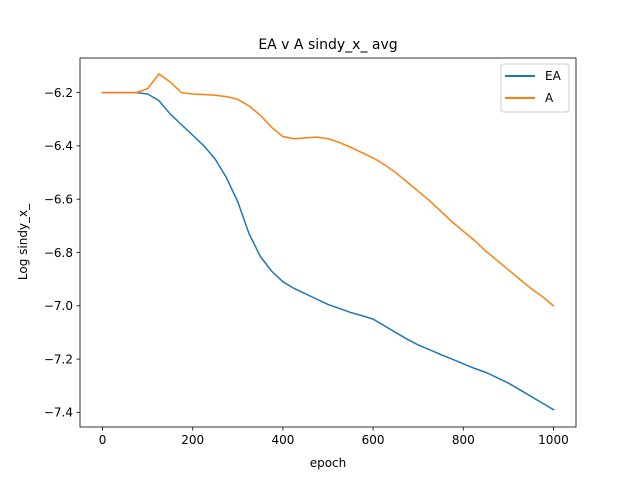 Image resolution: width=640 pixels, height=480 pixels. What do you see at coordinates (328, 463) in the screenshot?
I see `x-axis-label: epoch` at bounding box center [328, 463].